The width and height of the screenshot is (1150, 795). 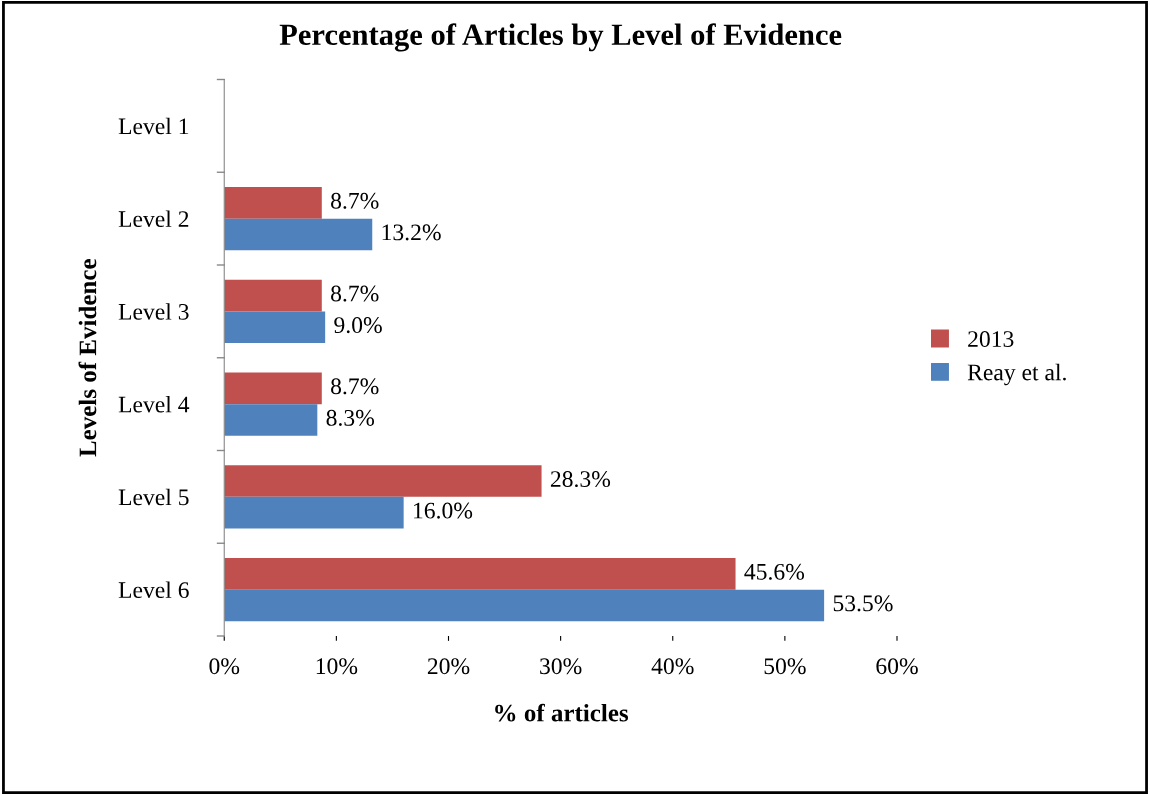 What do you see at coordinates (774, 571) in the screenshot?
I see `data-label: 45.6%` at bounding box center [774, 571].